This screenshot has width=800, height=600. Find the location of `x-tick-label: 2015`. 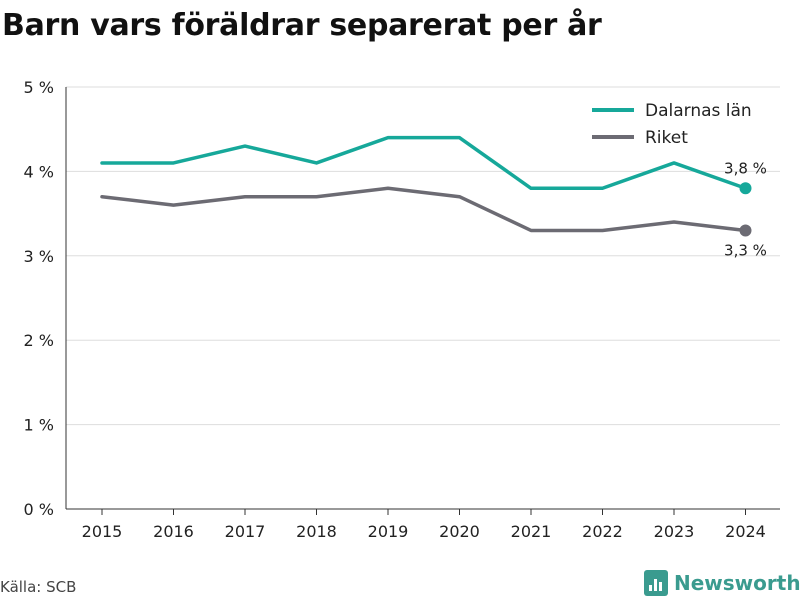

x-tick-label: 2015 is located at coordinates (102, 531).